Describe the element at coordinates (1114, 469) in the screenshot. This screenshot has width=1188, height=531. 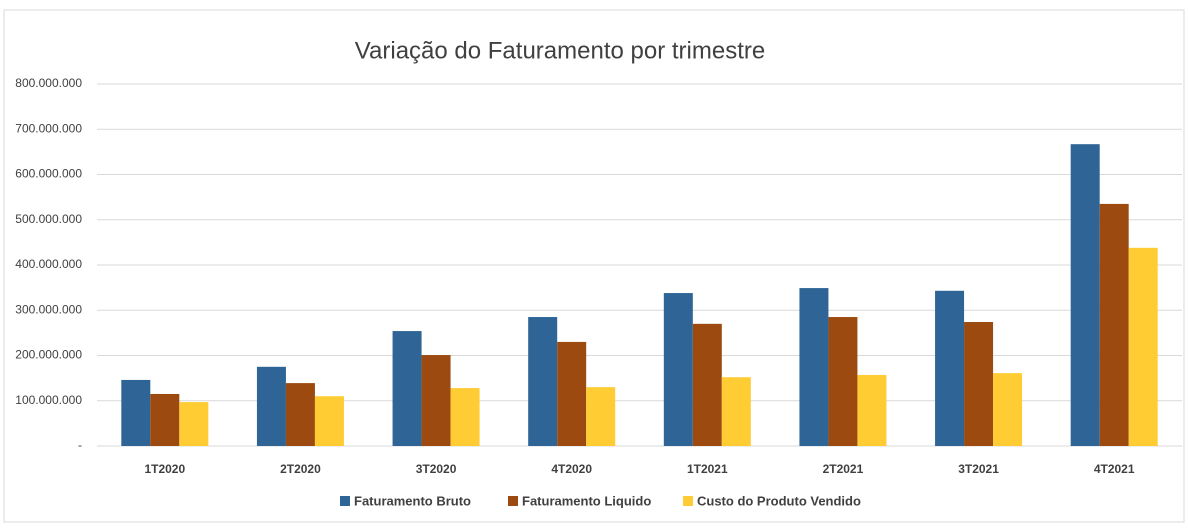
I see `x-tick-label: 4T2021` at that location.